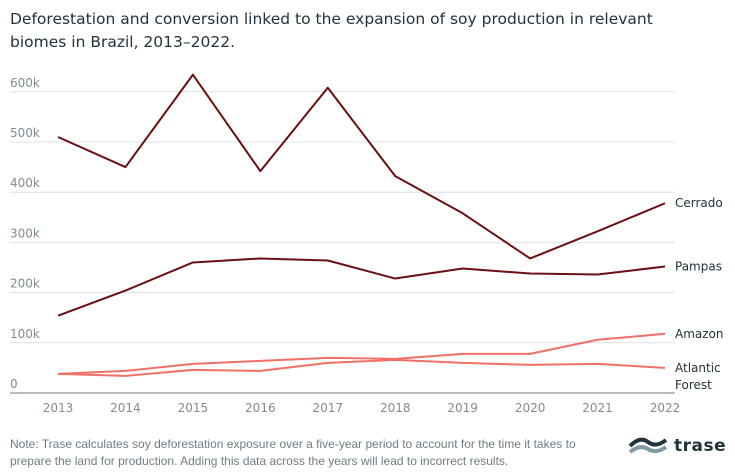  Describe the element at coordinates (699, 203) in the screenshot. I see `series-label: Cerrado` at that location.